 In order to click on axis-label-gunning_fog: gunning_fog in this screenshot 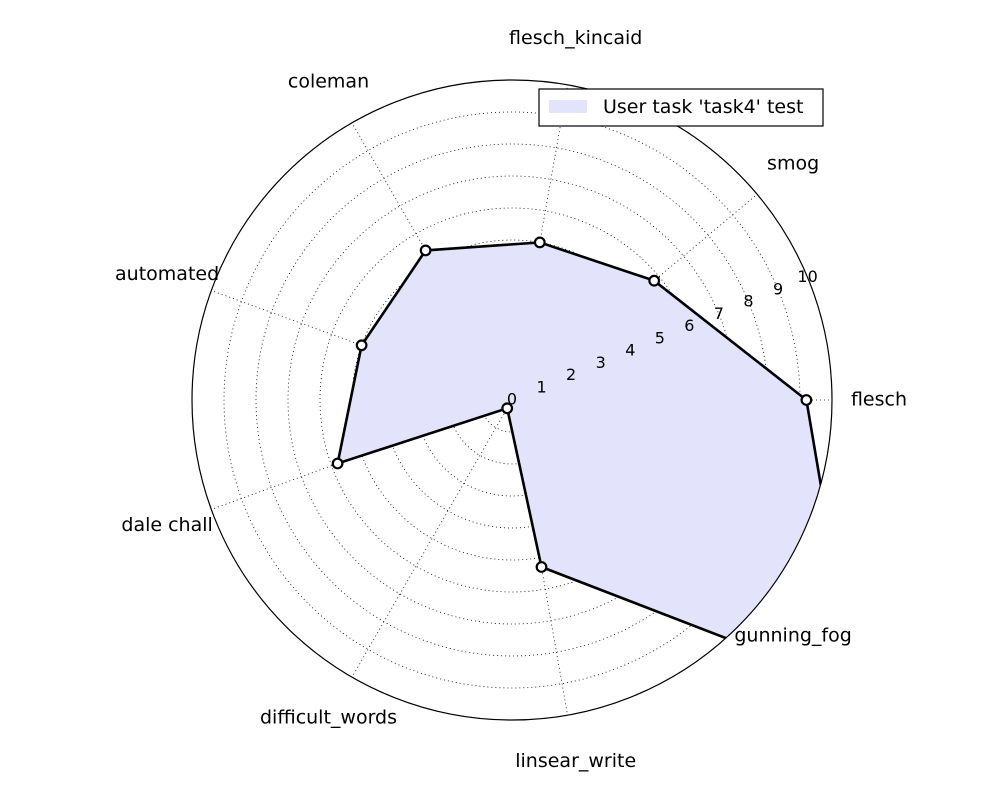, I will do `click(792, 635)`.